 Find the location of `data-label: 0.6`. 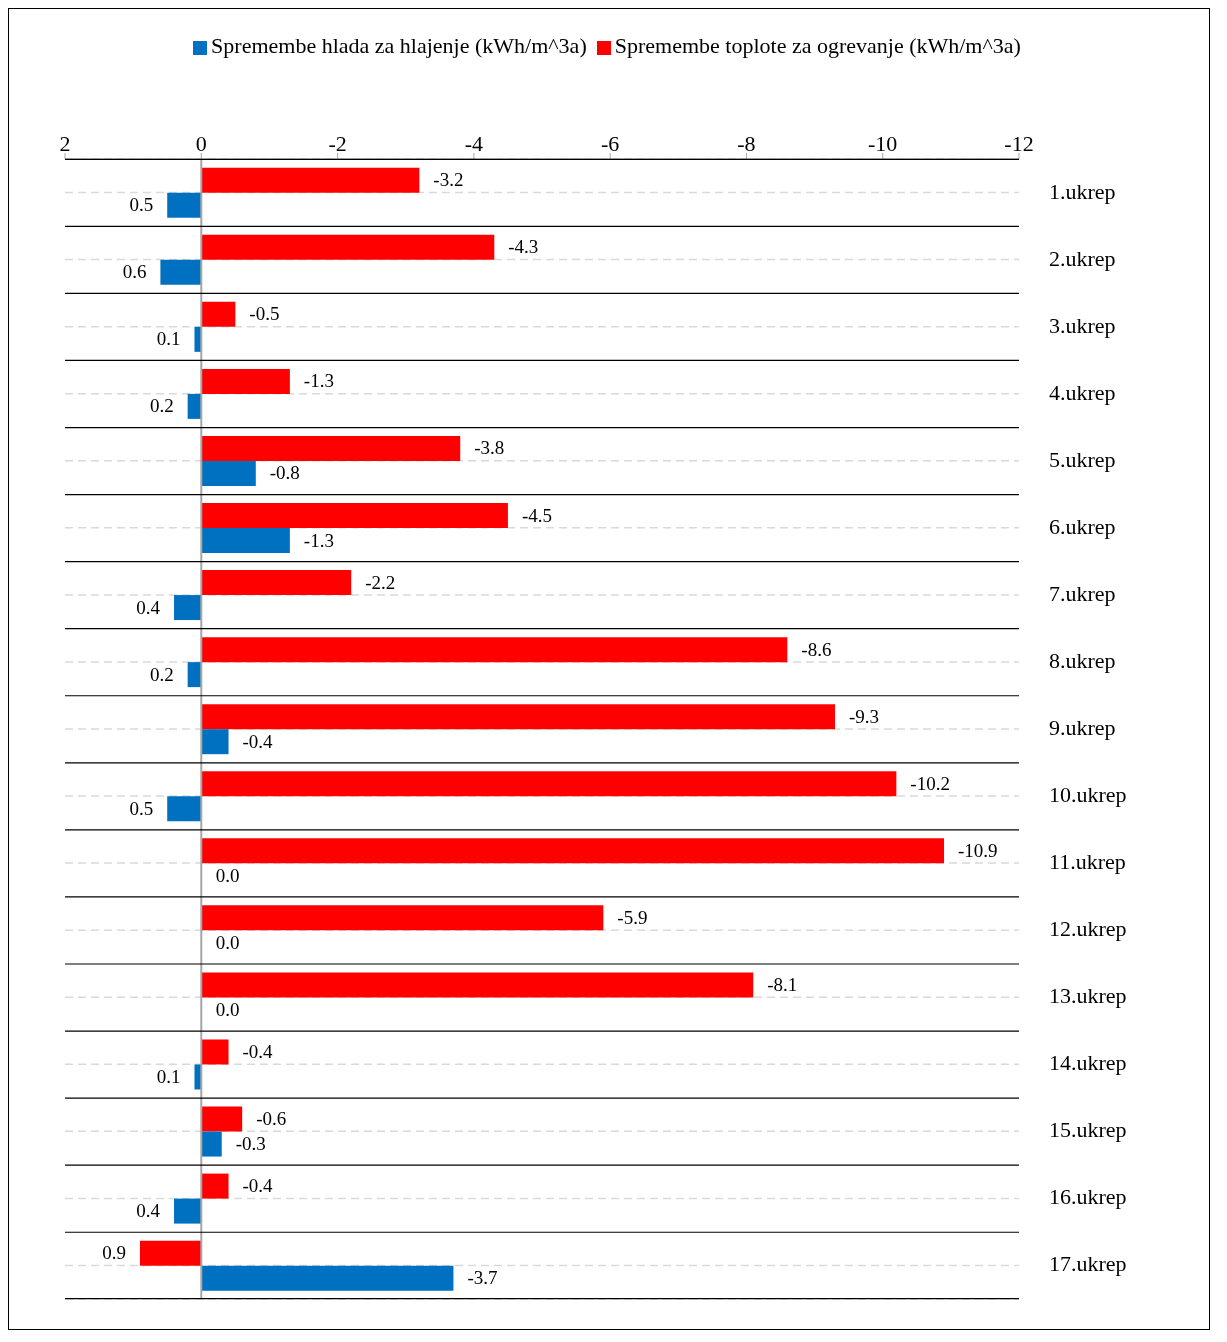

data-label: 0.6 is located at coordinates (134, 272).